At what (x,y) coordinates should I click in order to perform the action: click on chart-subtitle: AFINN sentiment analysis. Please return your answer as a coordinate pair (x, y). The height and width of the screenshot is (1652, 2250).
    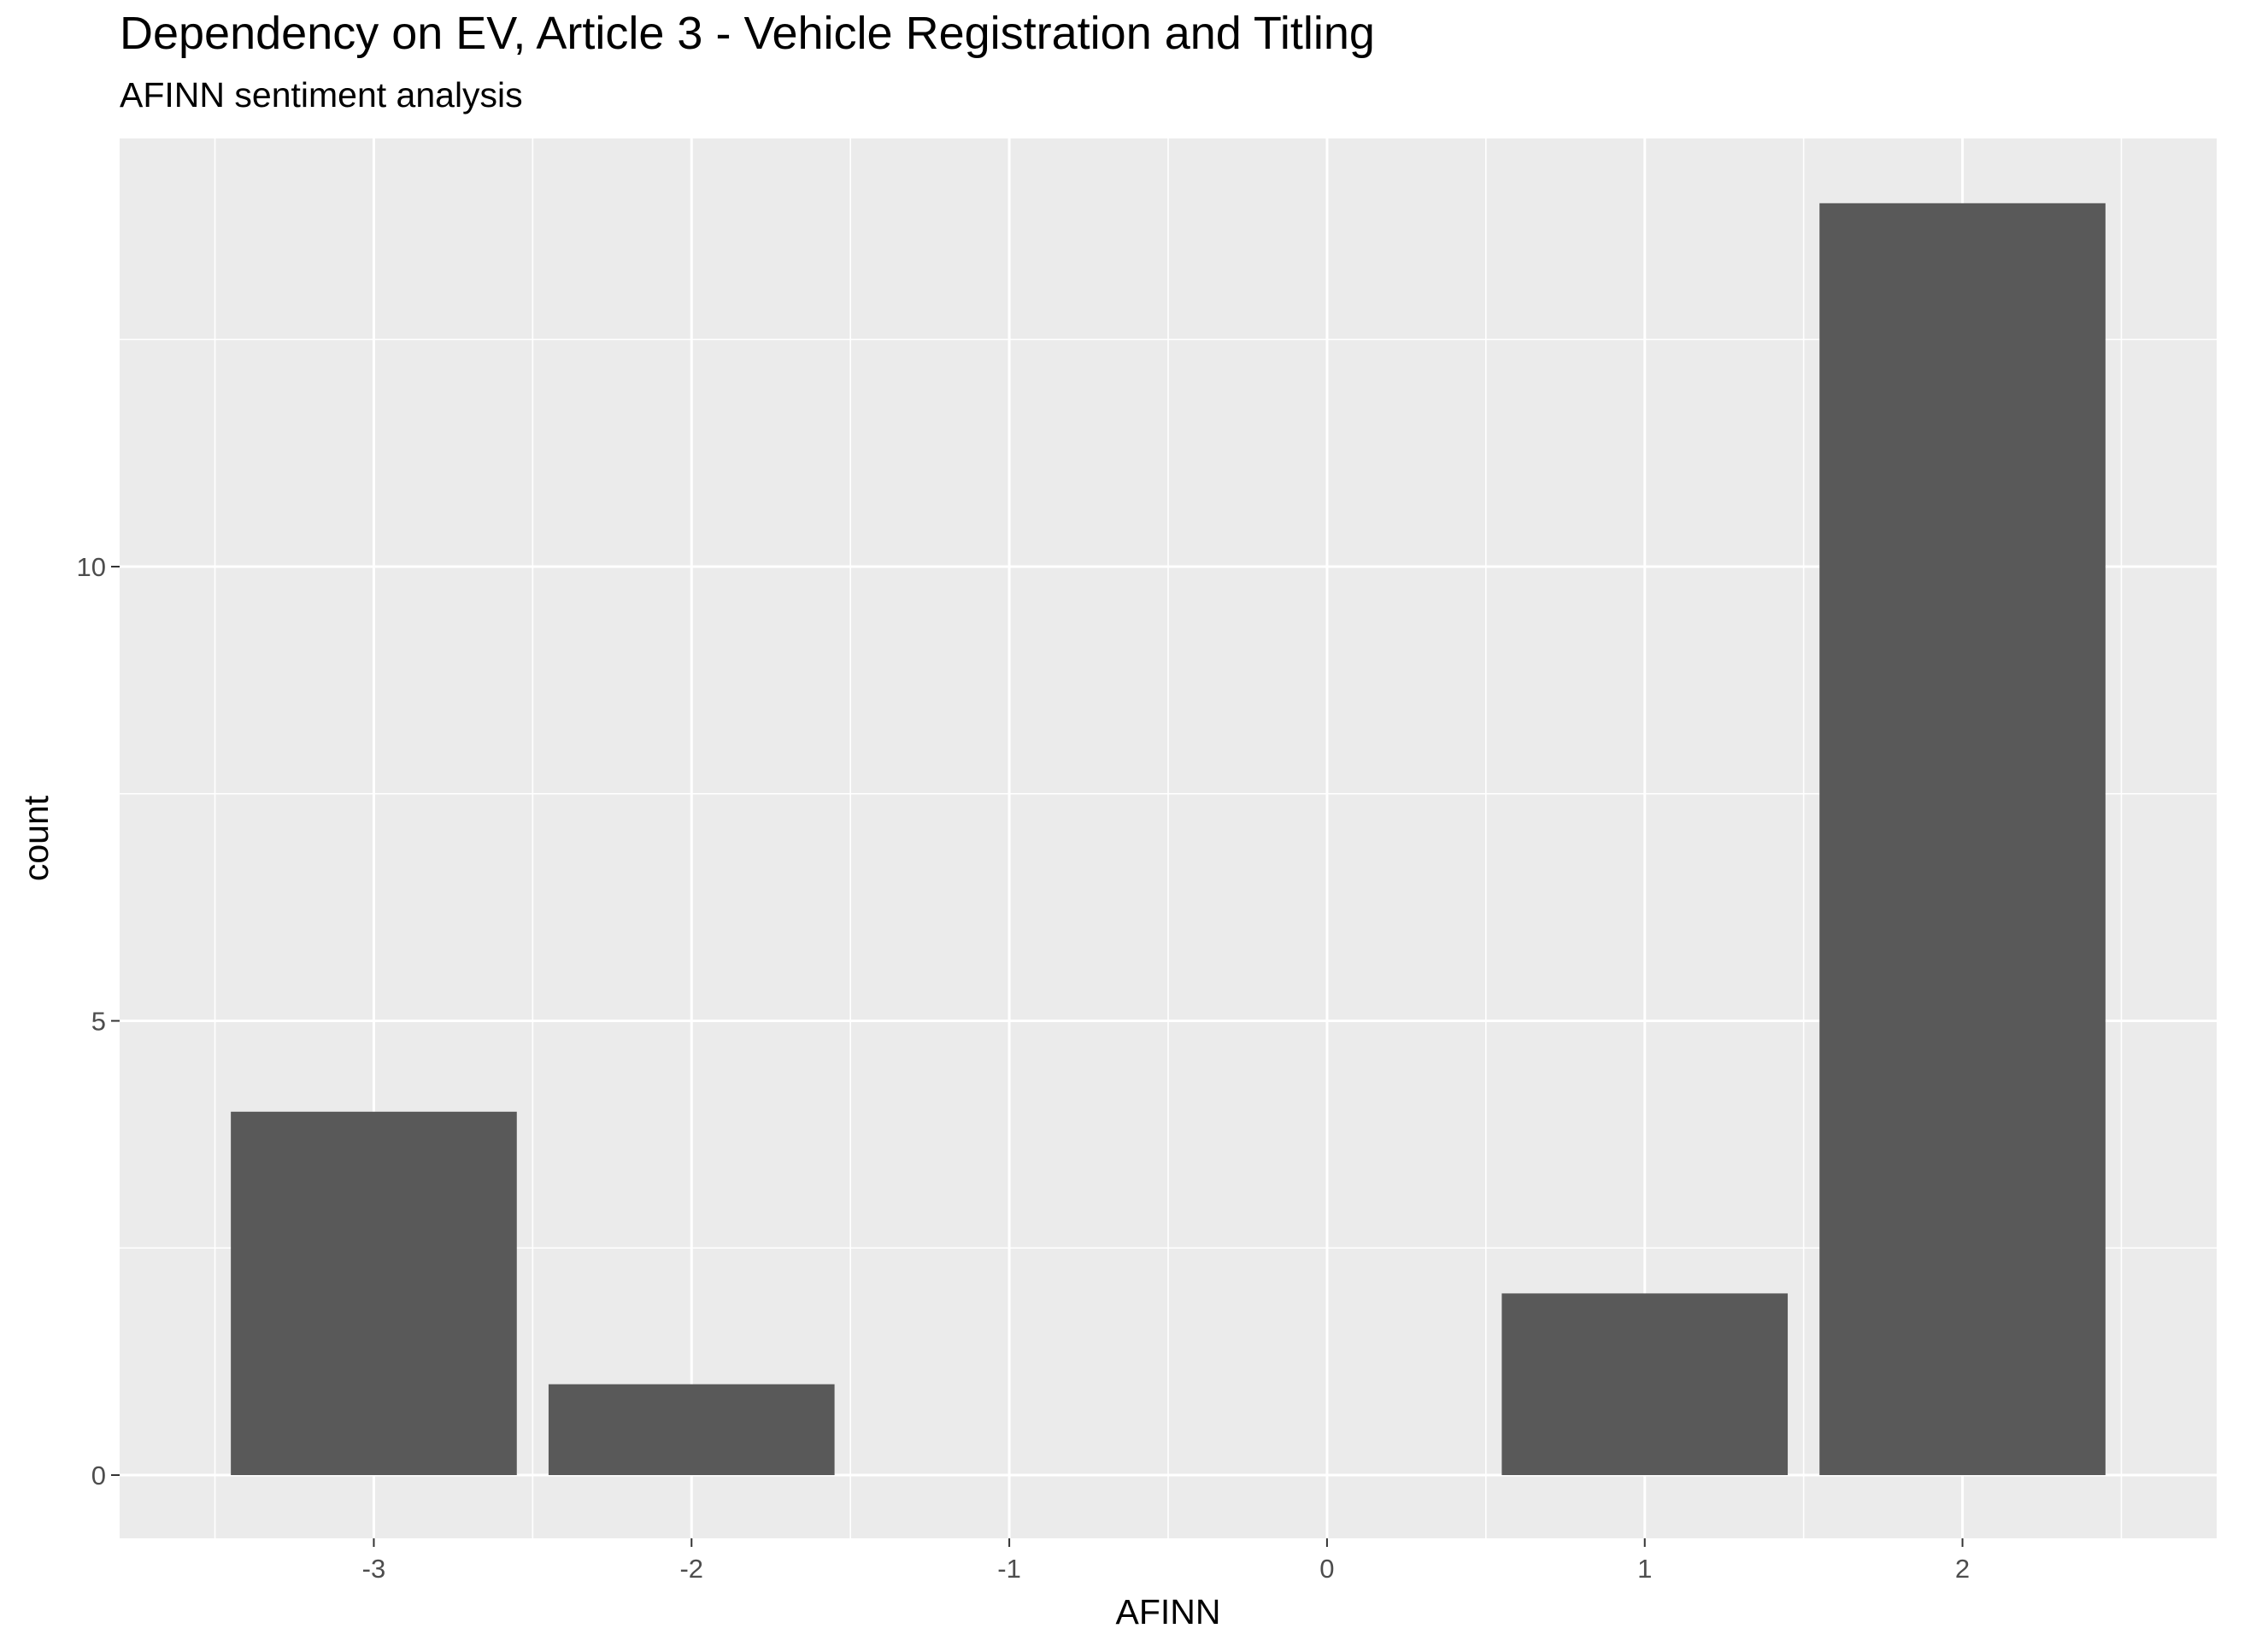
    Looking at the image, I should click on (321, 95).